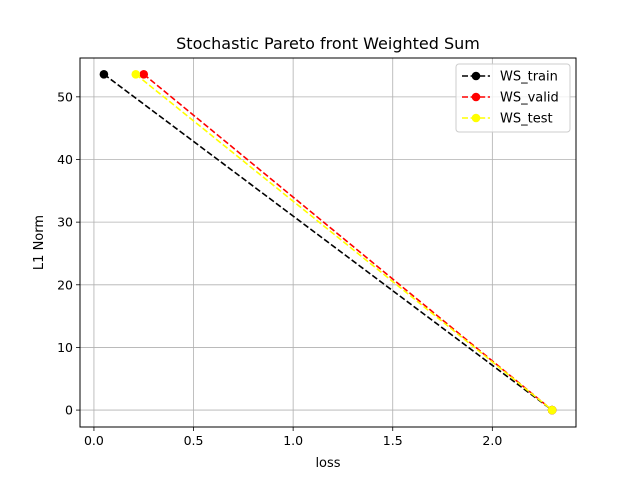 Image resolution: width=640 pixels, height=480 pixels. I want to click on legend-label: WS_valid, so click(529, 98).